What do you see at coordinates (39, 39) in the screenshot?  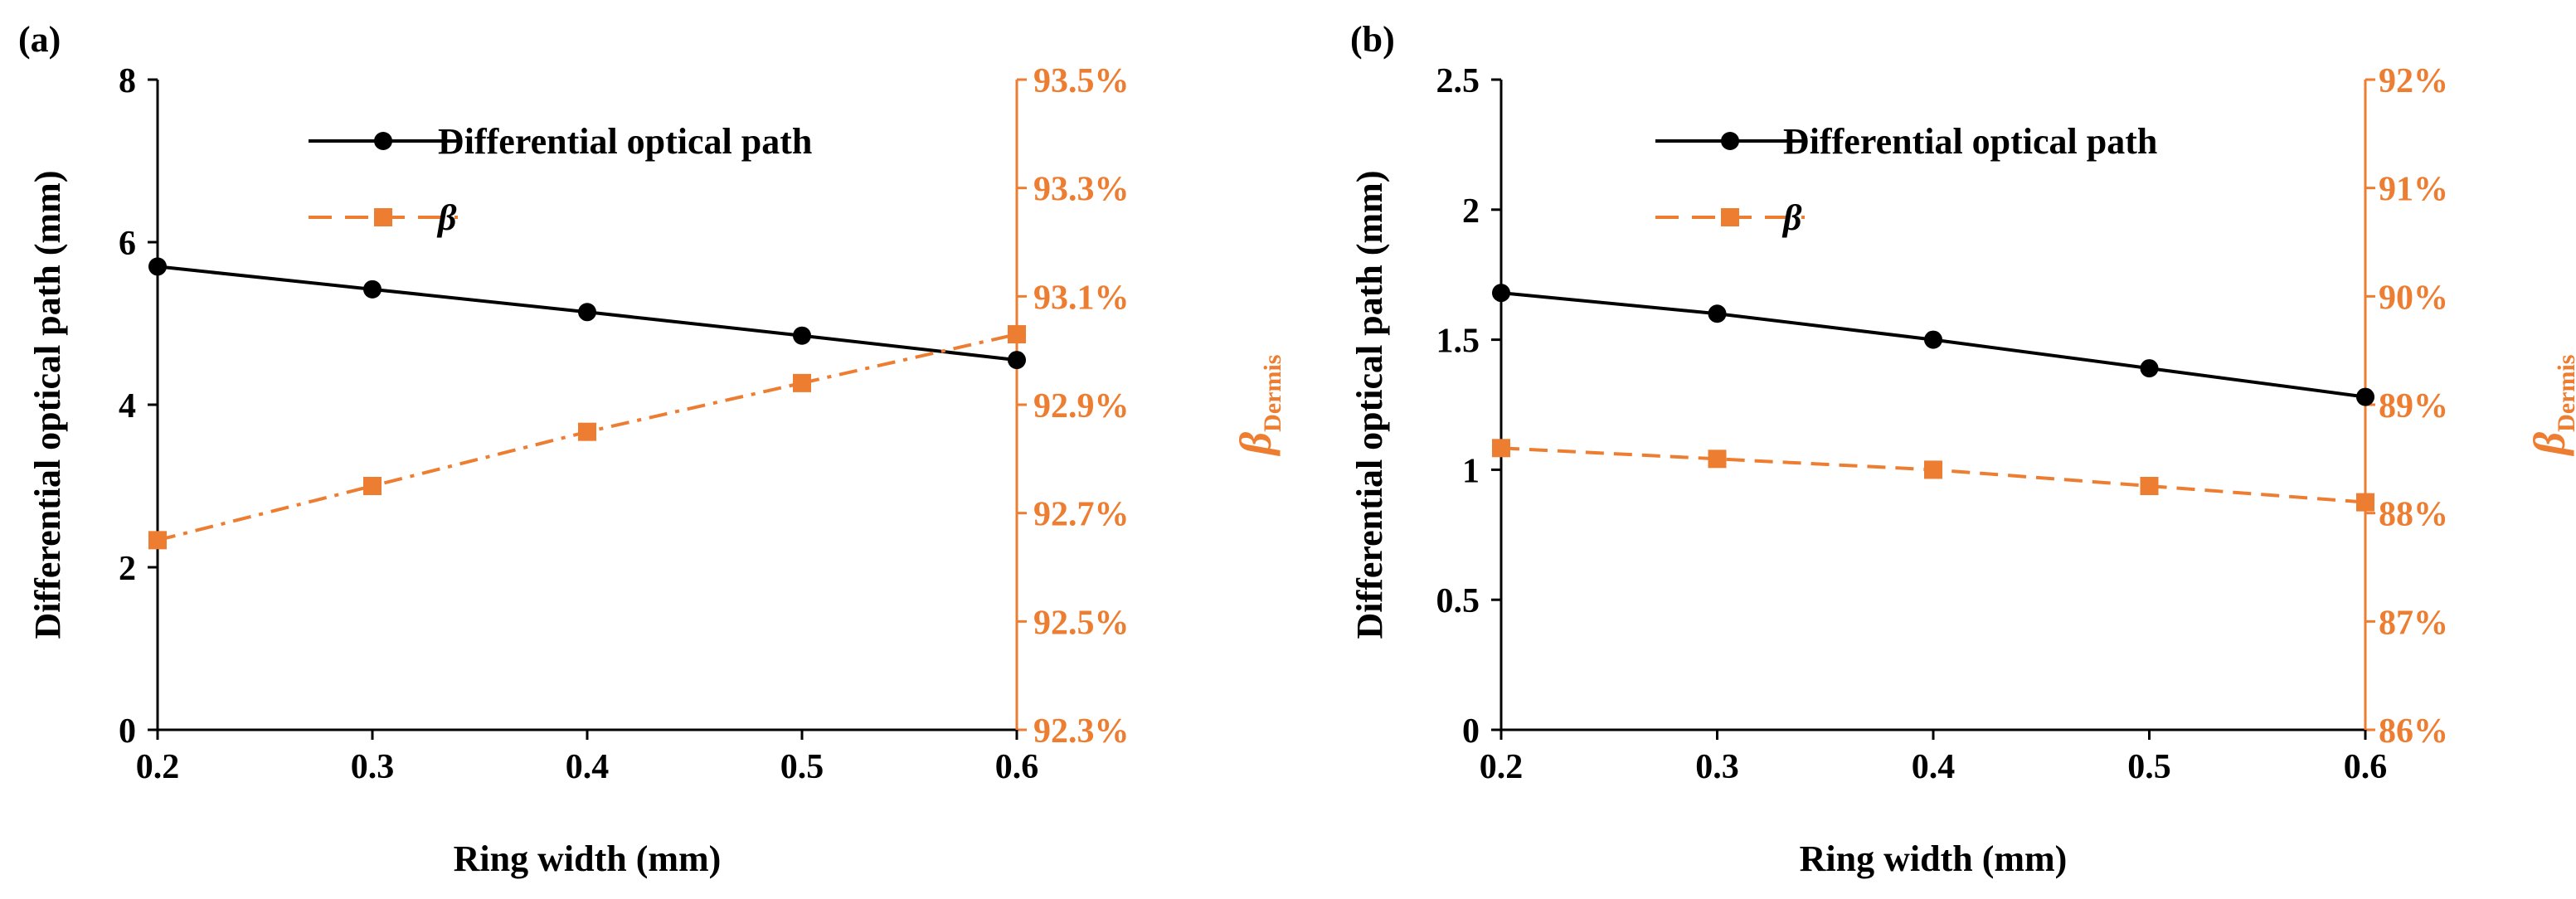 I see `panel-label: (a)` at bounding box center [39, 39].